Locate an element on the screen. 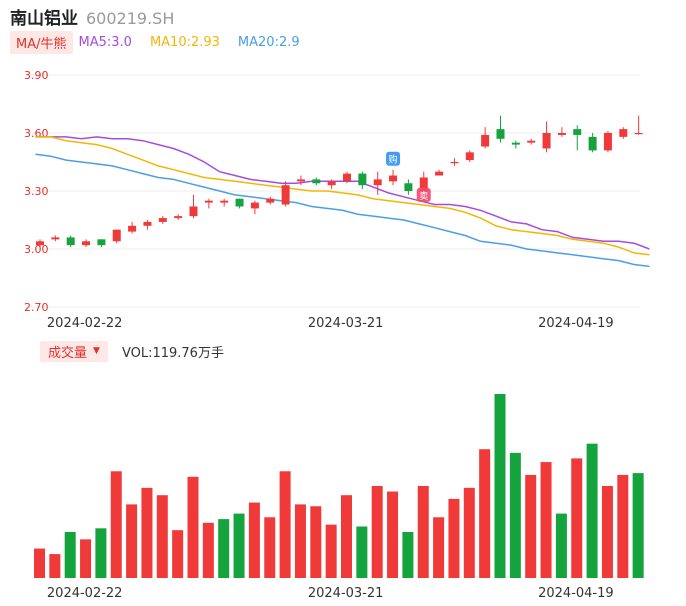 The width and height of the screenshot is (686, 606). buy-marker-icon: 购 is located at coordinates (393, 158).